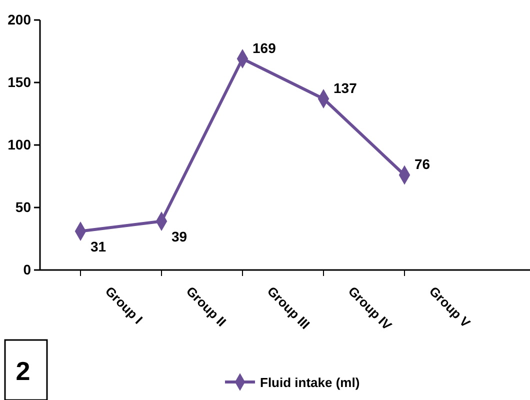  I want to click on y-tick-label: 150, so click(20, 82).